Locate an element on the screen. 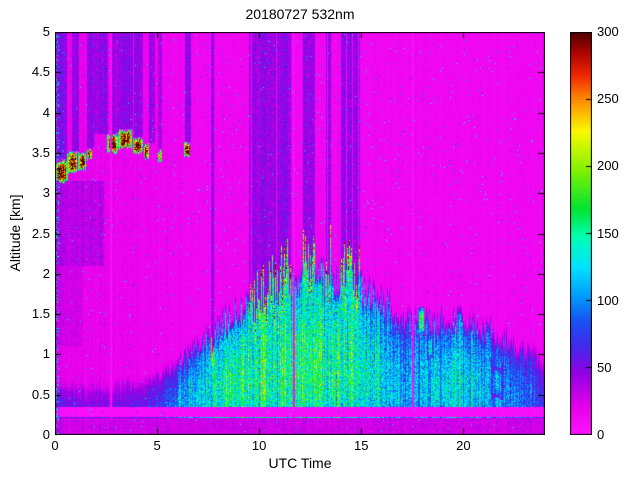 The image size is (640, 480). colorbar-tick-label: 0 is located at coordinates (601, 434).